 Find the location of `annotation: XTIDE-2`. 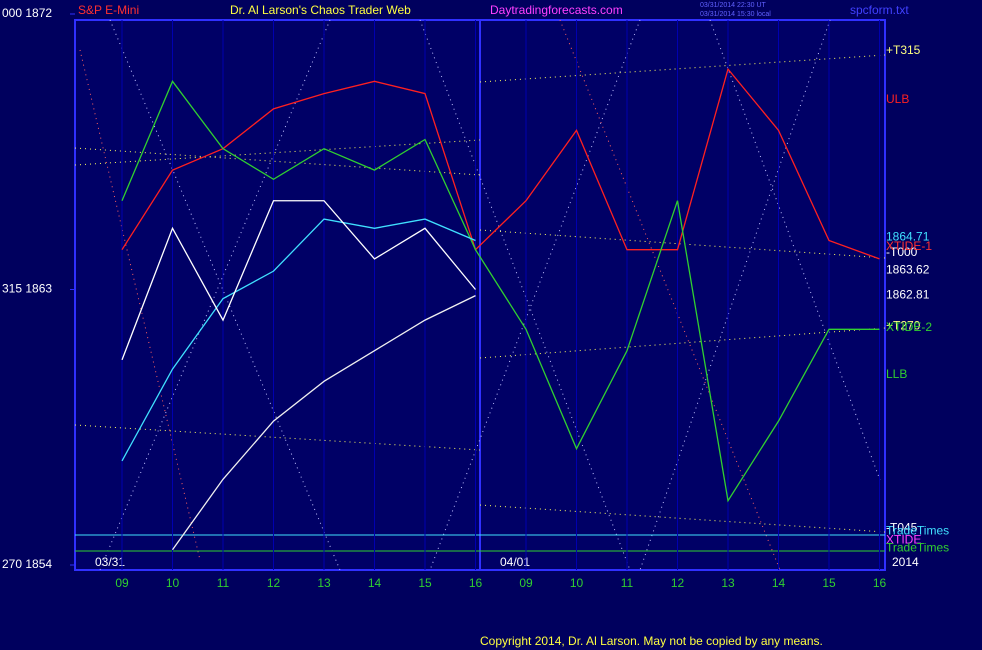

annotation: XTIDE-2 is located at coordinates (909, 327).